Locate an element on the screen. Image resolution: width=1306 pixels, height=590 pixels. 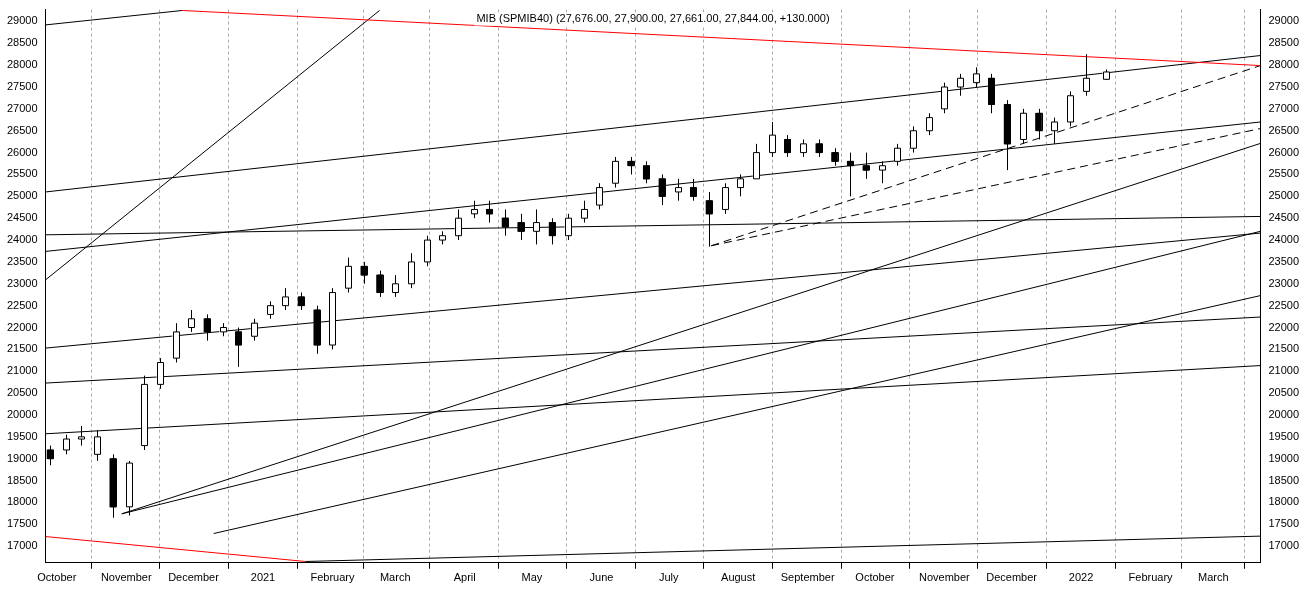
chart-title: MIB (SPMIB40) (27,676.00, 27,900.00, 27,661.00, 27,844.00, +130.000) is located at coordinates (653, 18).